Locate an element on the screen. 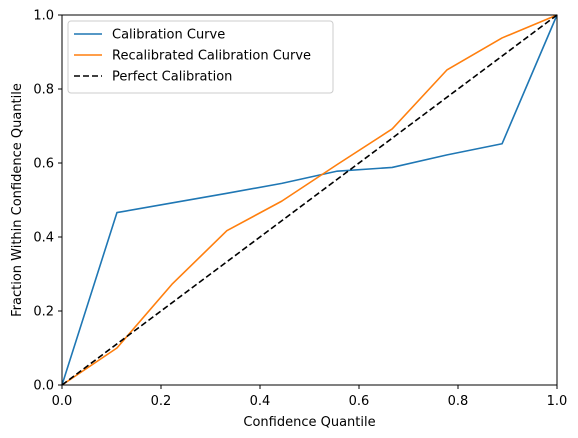 This screenshot has width=578, height=438. legend-label-0: Calibration Curve is located at coordinates (168, 35).